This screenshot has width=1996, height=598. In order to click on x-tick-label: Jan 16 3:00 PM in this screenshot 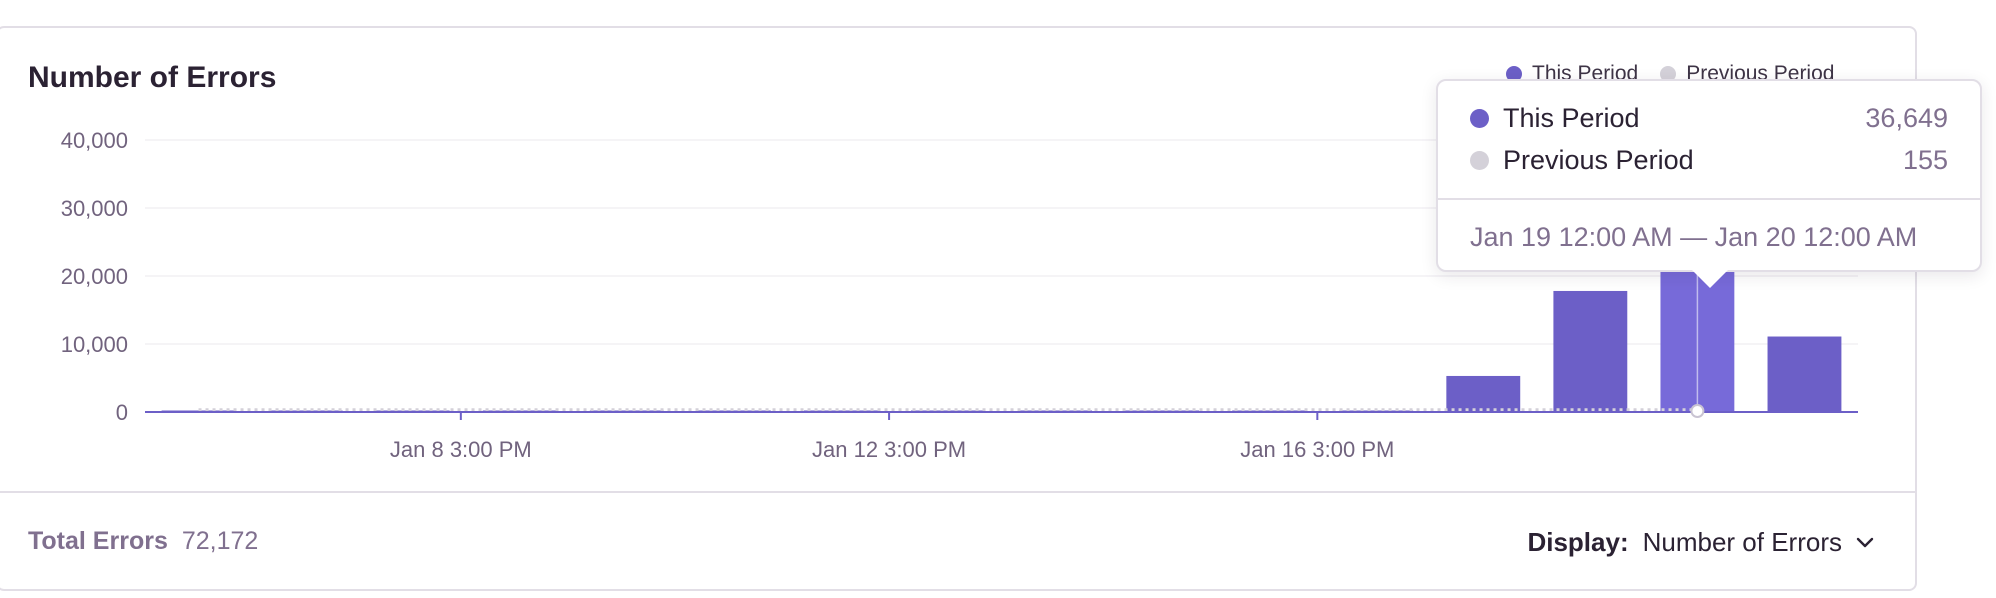, I will do `click(1317, 449)`.